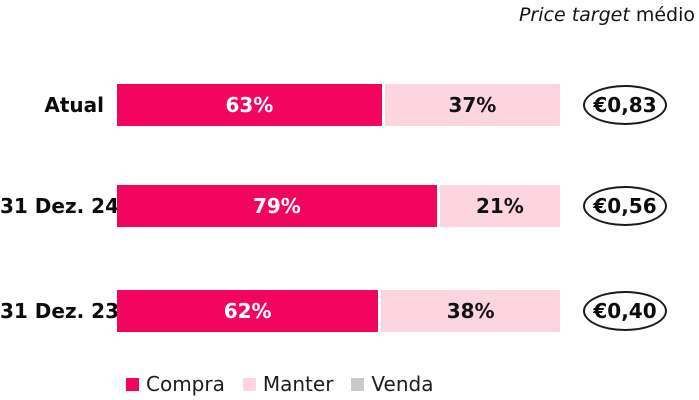 This screenshot has width=699, height=400. I want to click on stacked-bar: 63% 37%, so click(338, 105).